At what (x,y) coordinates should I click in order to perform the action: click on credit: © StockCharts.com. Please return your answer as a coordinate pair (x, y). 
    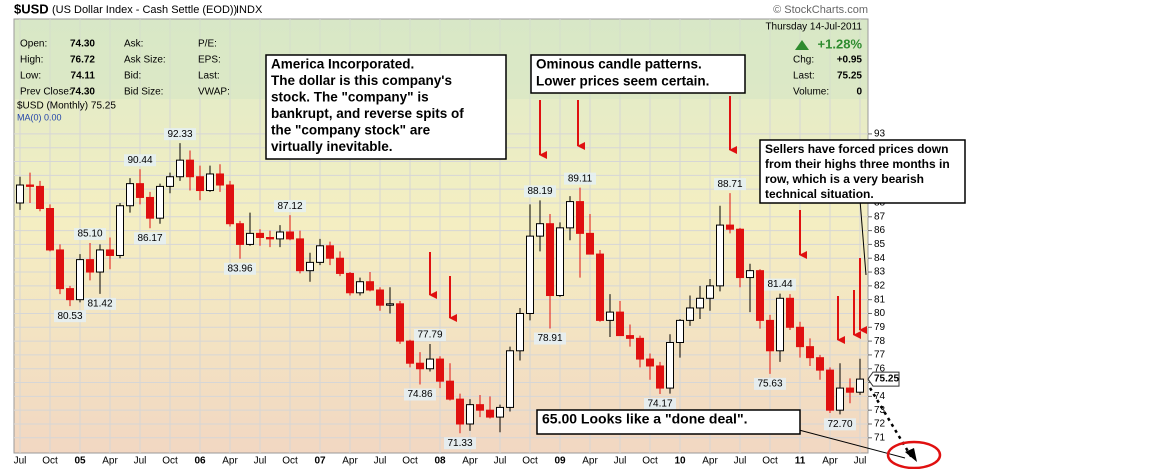
    Looking at the image, I should click on (820, 10).